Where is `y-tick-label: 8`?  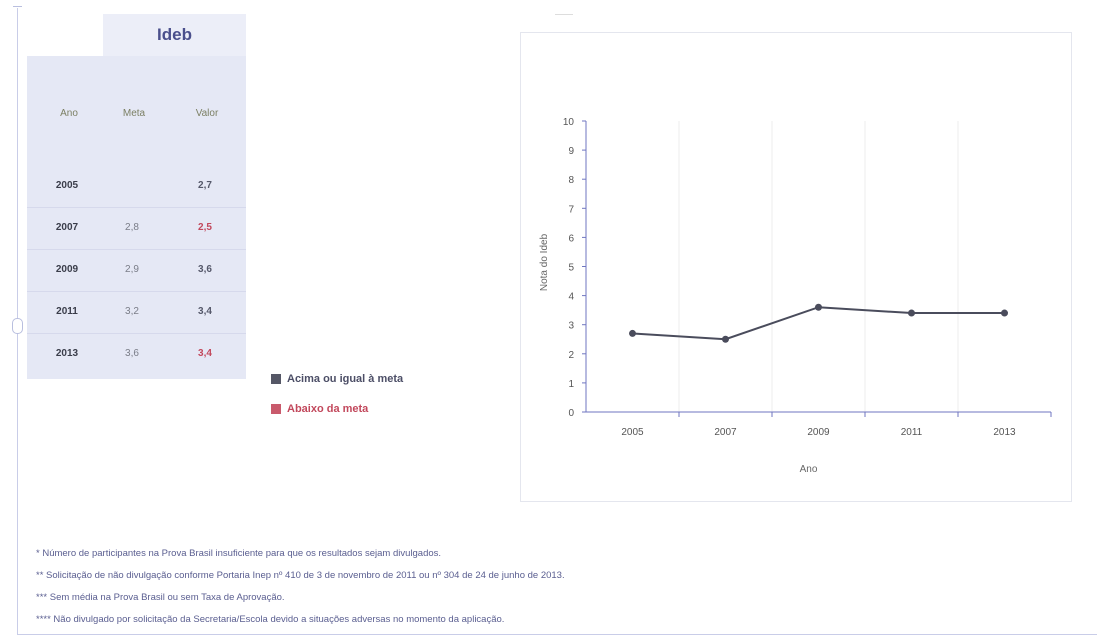 y-tick-label: 8 is located at coordinates (571, 180).